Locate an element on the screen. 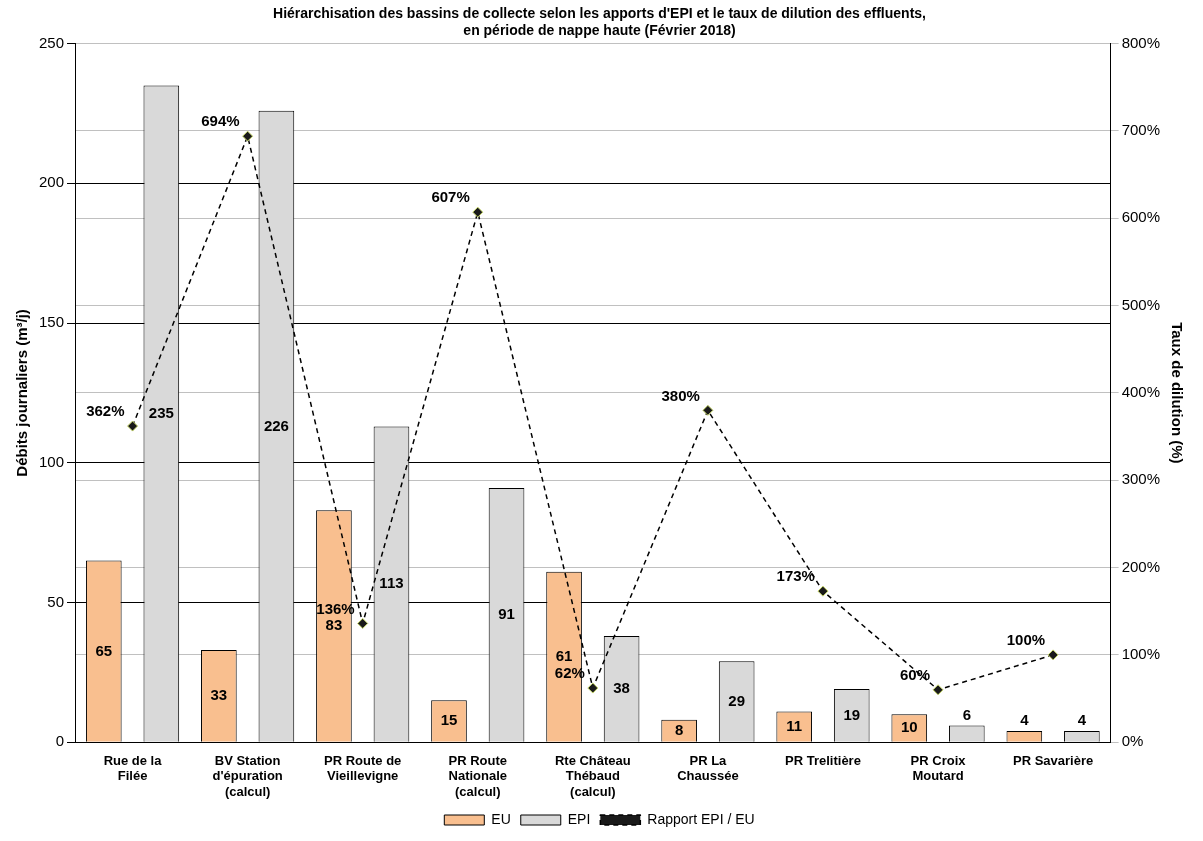  x-tick-label: Rue de la Filée is located at coordinates (133, 768).